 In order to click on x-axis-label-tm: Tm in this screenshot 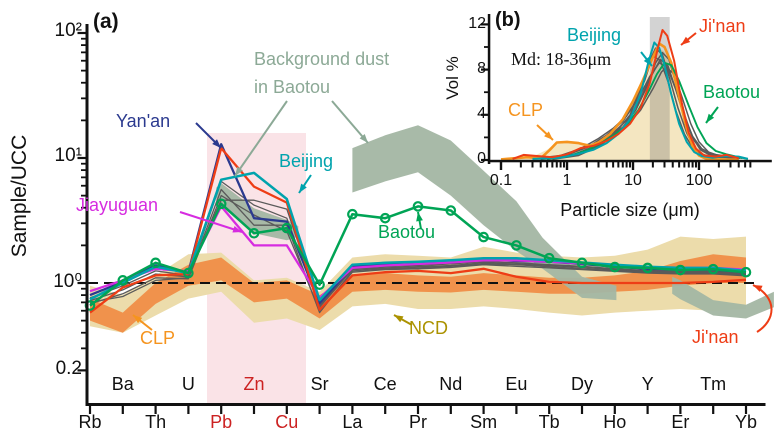, I will do `click(713, 384)`.